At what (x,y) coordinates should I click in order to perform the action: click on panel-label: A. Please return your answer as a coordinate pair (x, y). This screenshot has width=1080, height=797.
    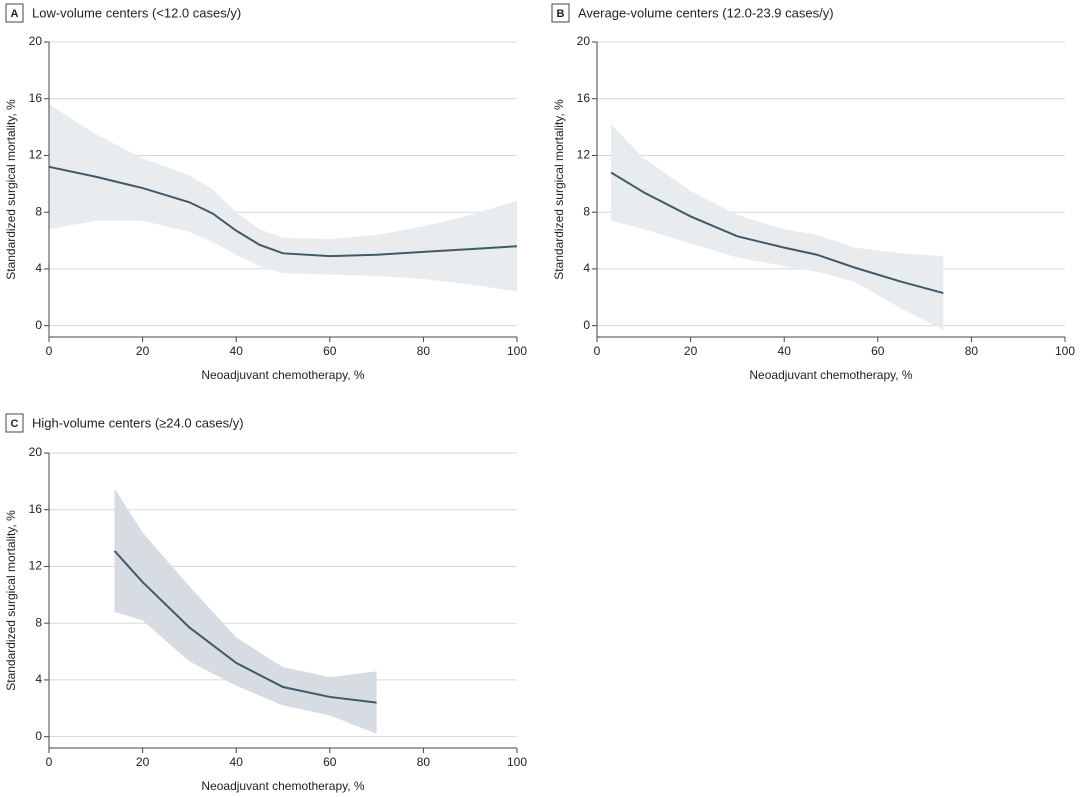
    Looking at the image, I should click on (15, 14).